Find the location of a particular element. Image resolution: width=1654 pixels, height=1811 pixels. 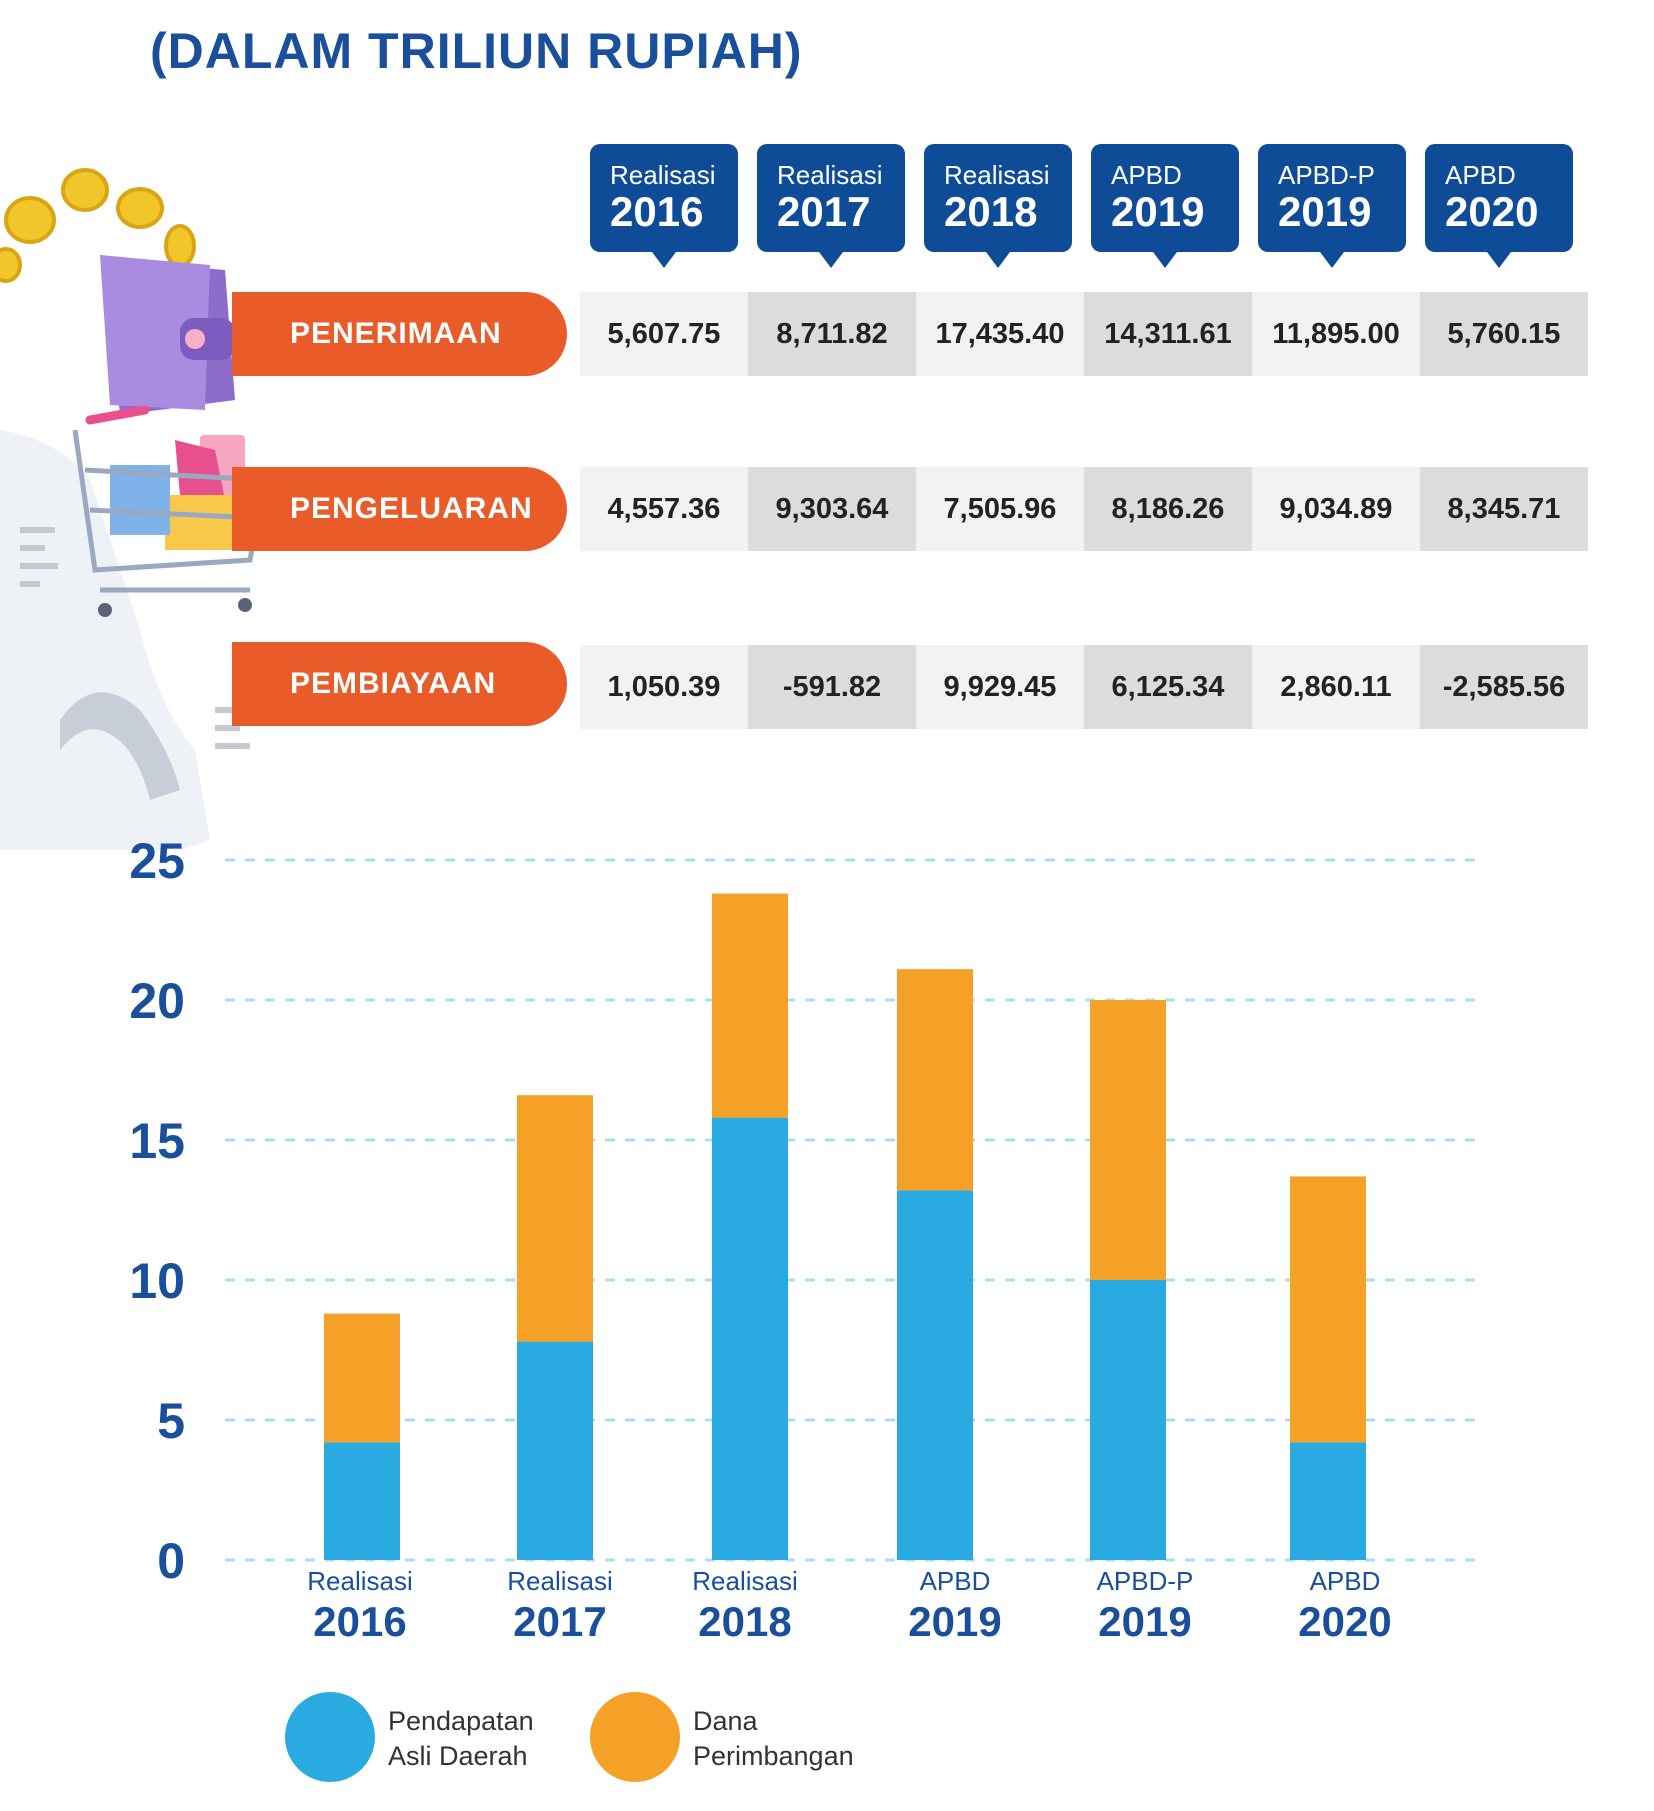

header-year: 2020 is located at coordinates (1492, 211).